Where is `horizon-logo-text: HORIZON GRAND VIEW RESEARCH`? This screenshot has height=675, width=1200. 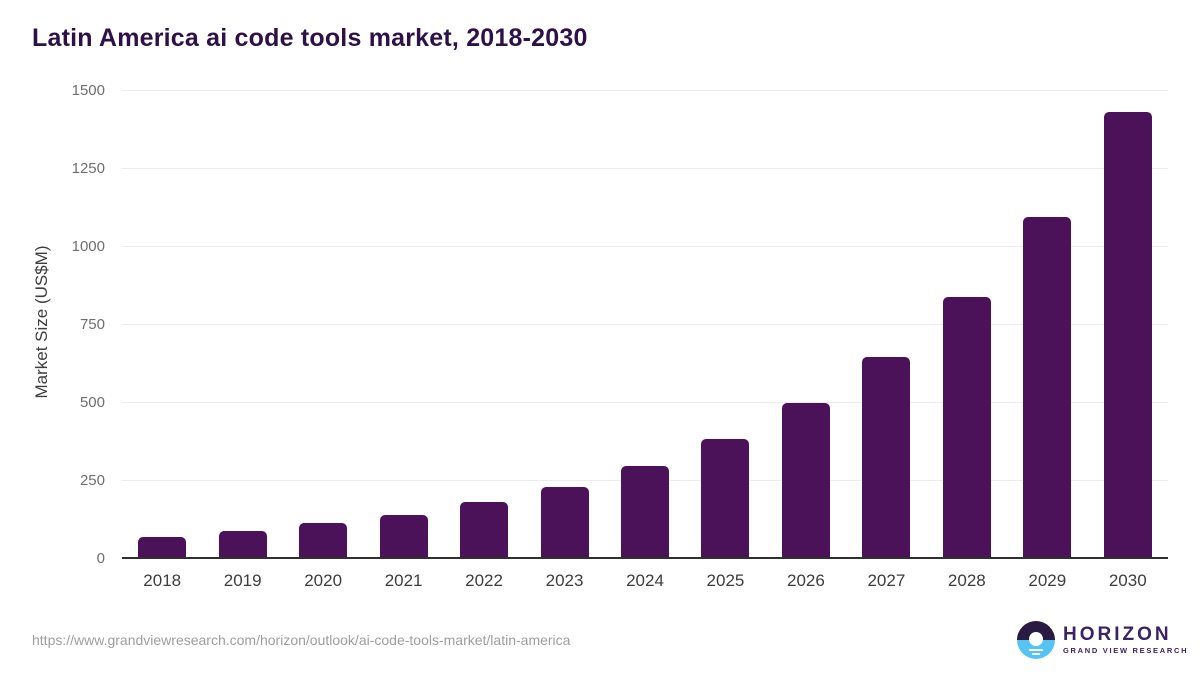 horizon-logo-text: HORIZON GRAND VIEW RESEARCH is located at coordinates (1125, 640).